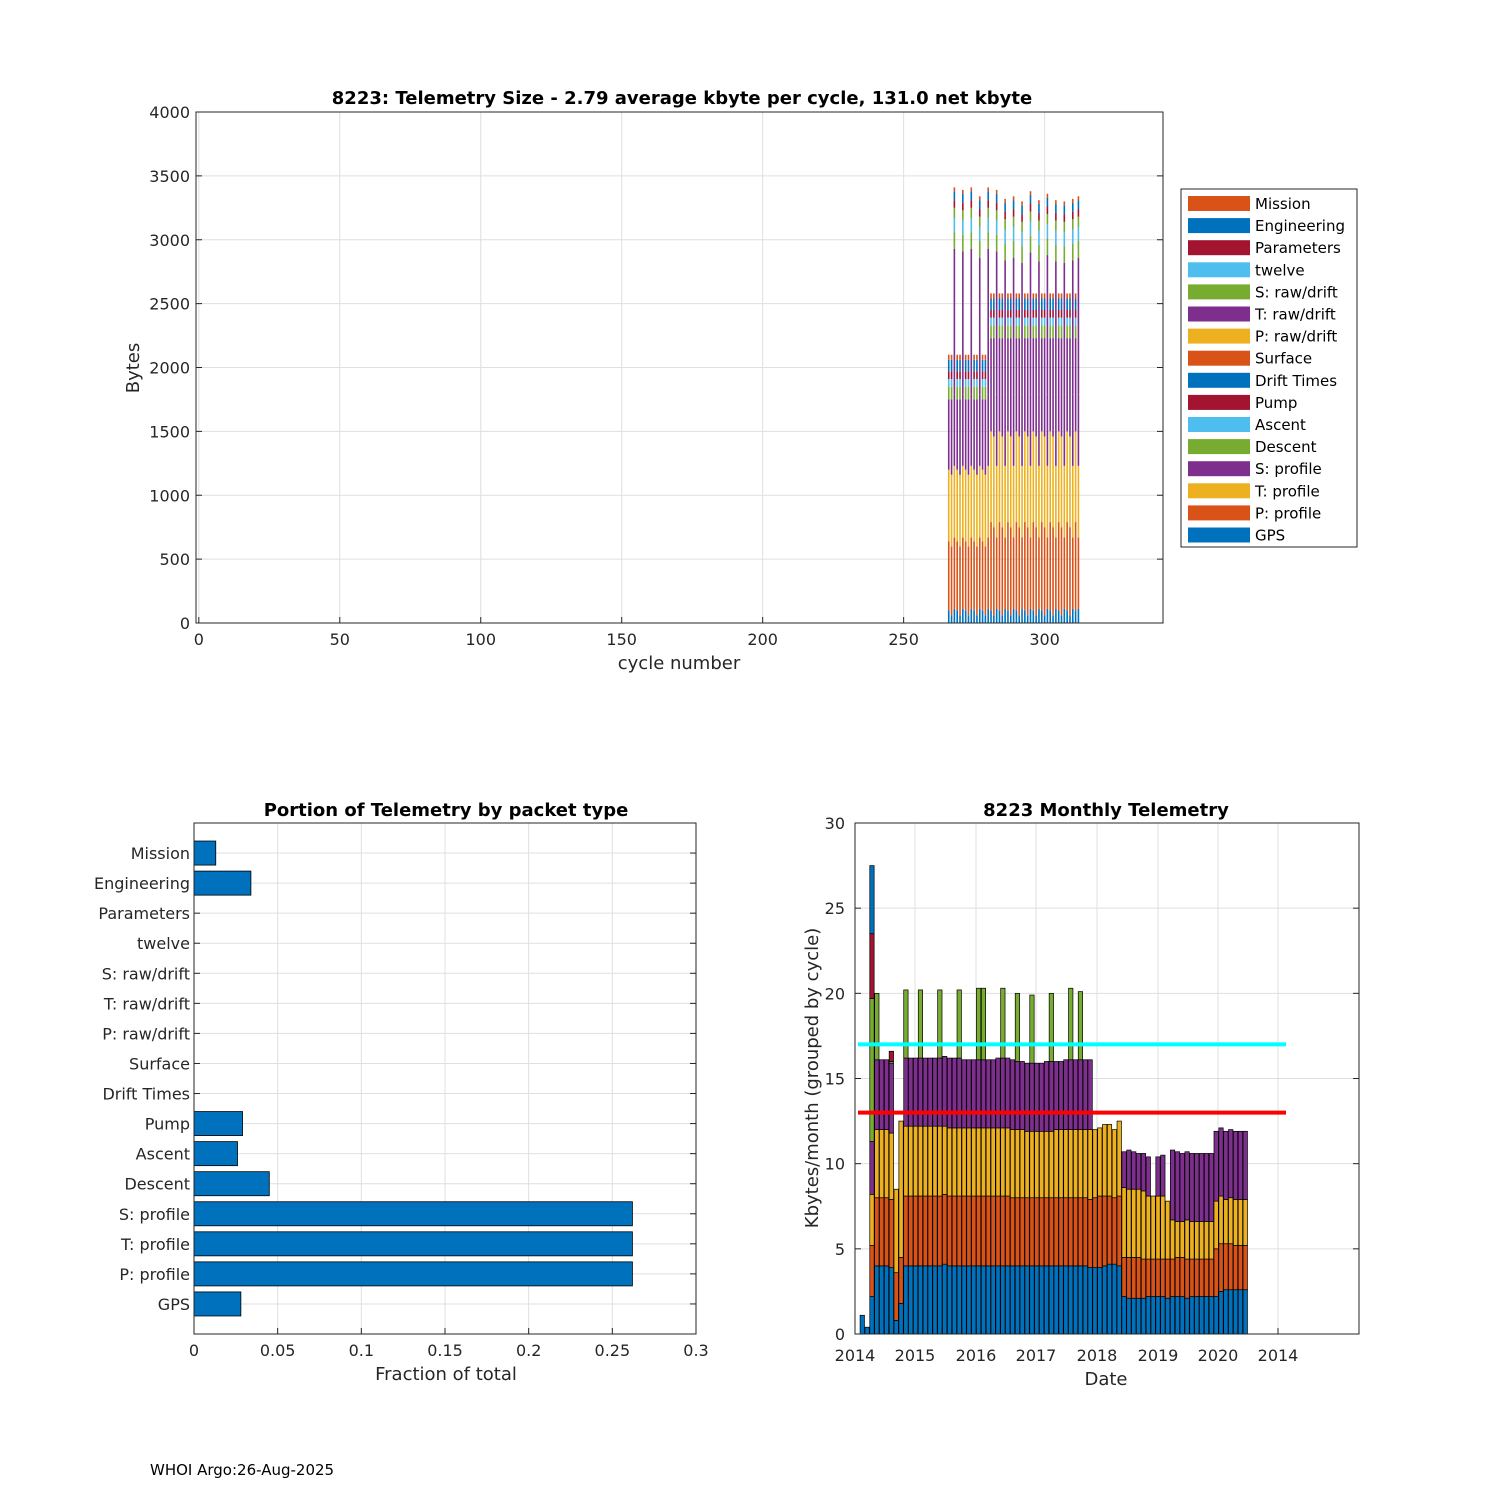 The image size is (1500, 1500). Describe the element at coordinates (146, 1033) in the screenshot. I see `portion-category-label: P: raw/drift` at that location.